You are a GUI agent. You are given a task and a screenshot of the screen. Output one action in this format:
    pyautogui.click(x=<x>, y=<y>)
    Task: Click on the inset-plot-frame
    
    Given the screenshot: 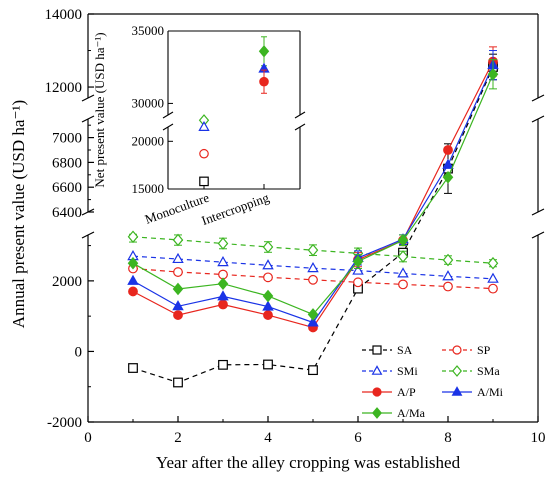 What is the action you would take?
    pyautogui.click(x=234, y=110)
    